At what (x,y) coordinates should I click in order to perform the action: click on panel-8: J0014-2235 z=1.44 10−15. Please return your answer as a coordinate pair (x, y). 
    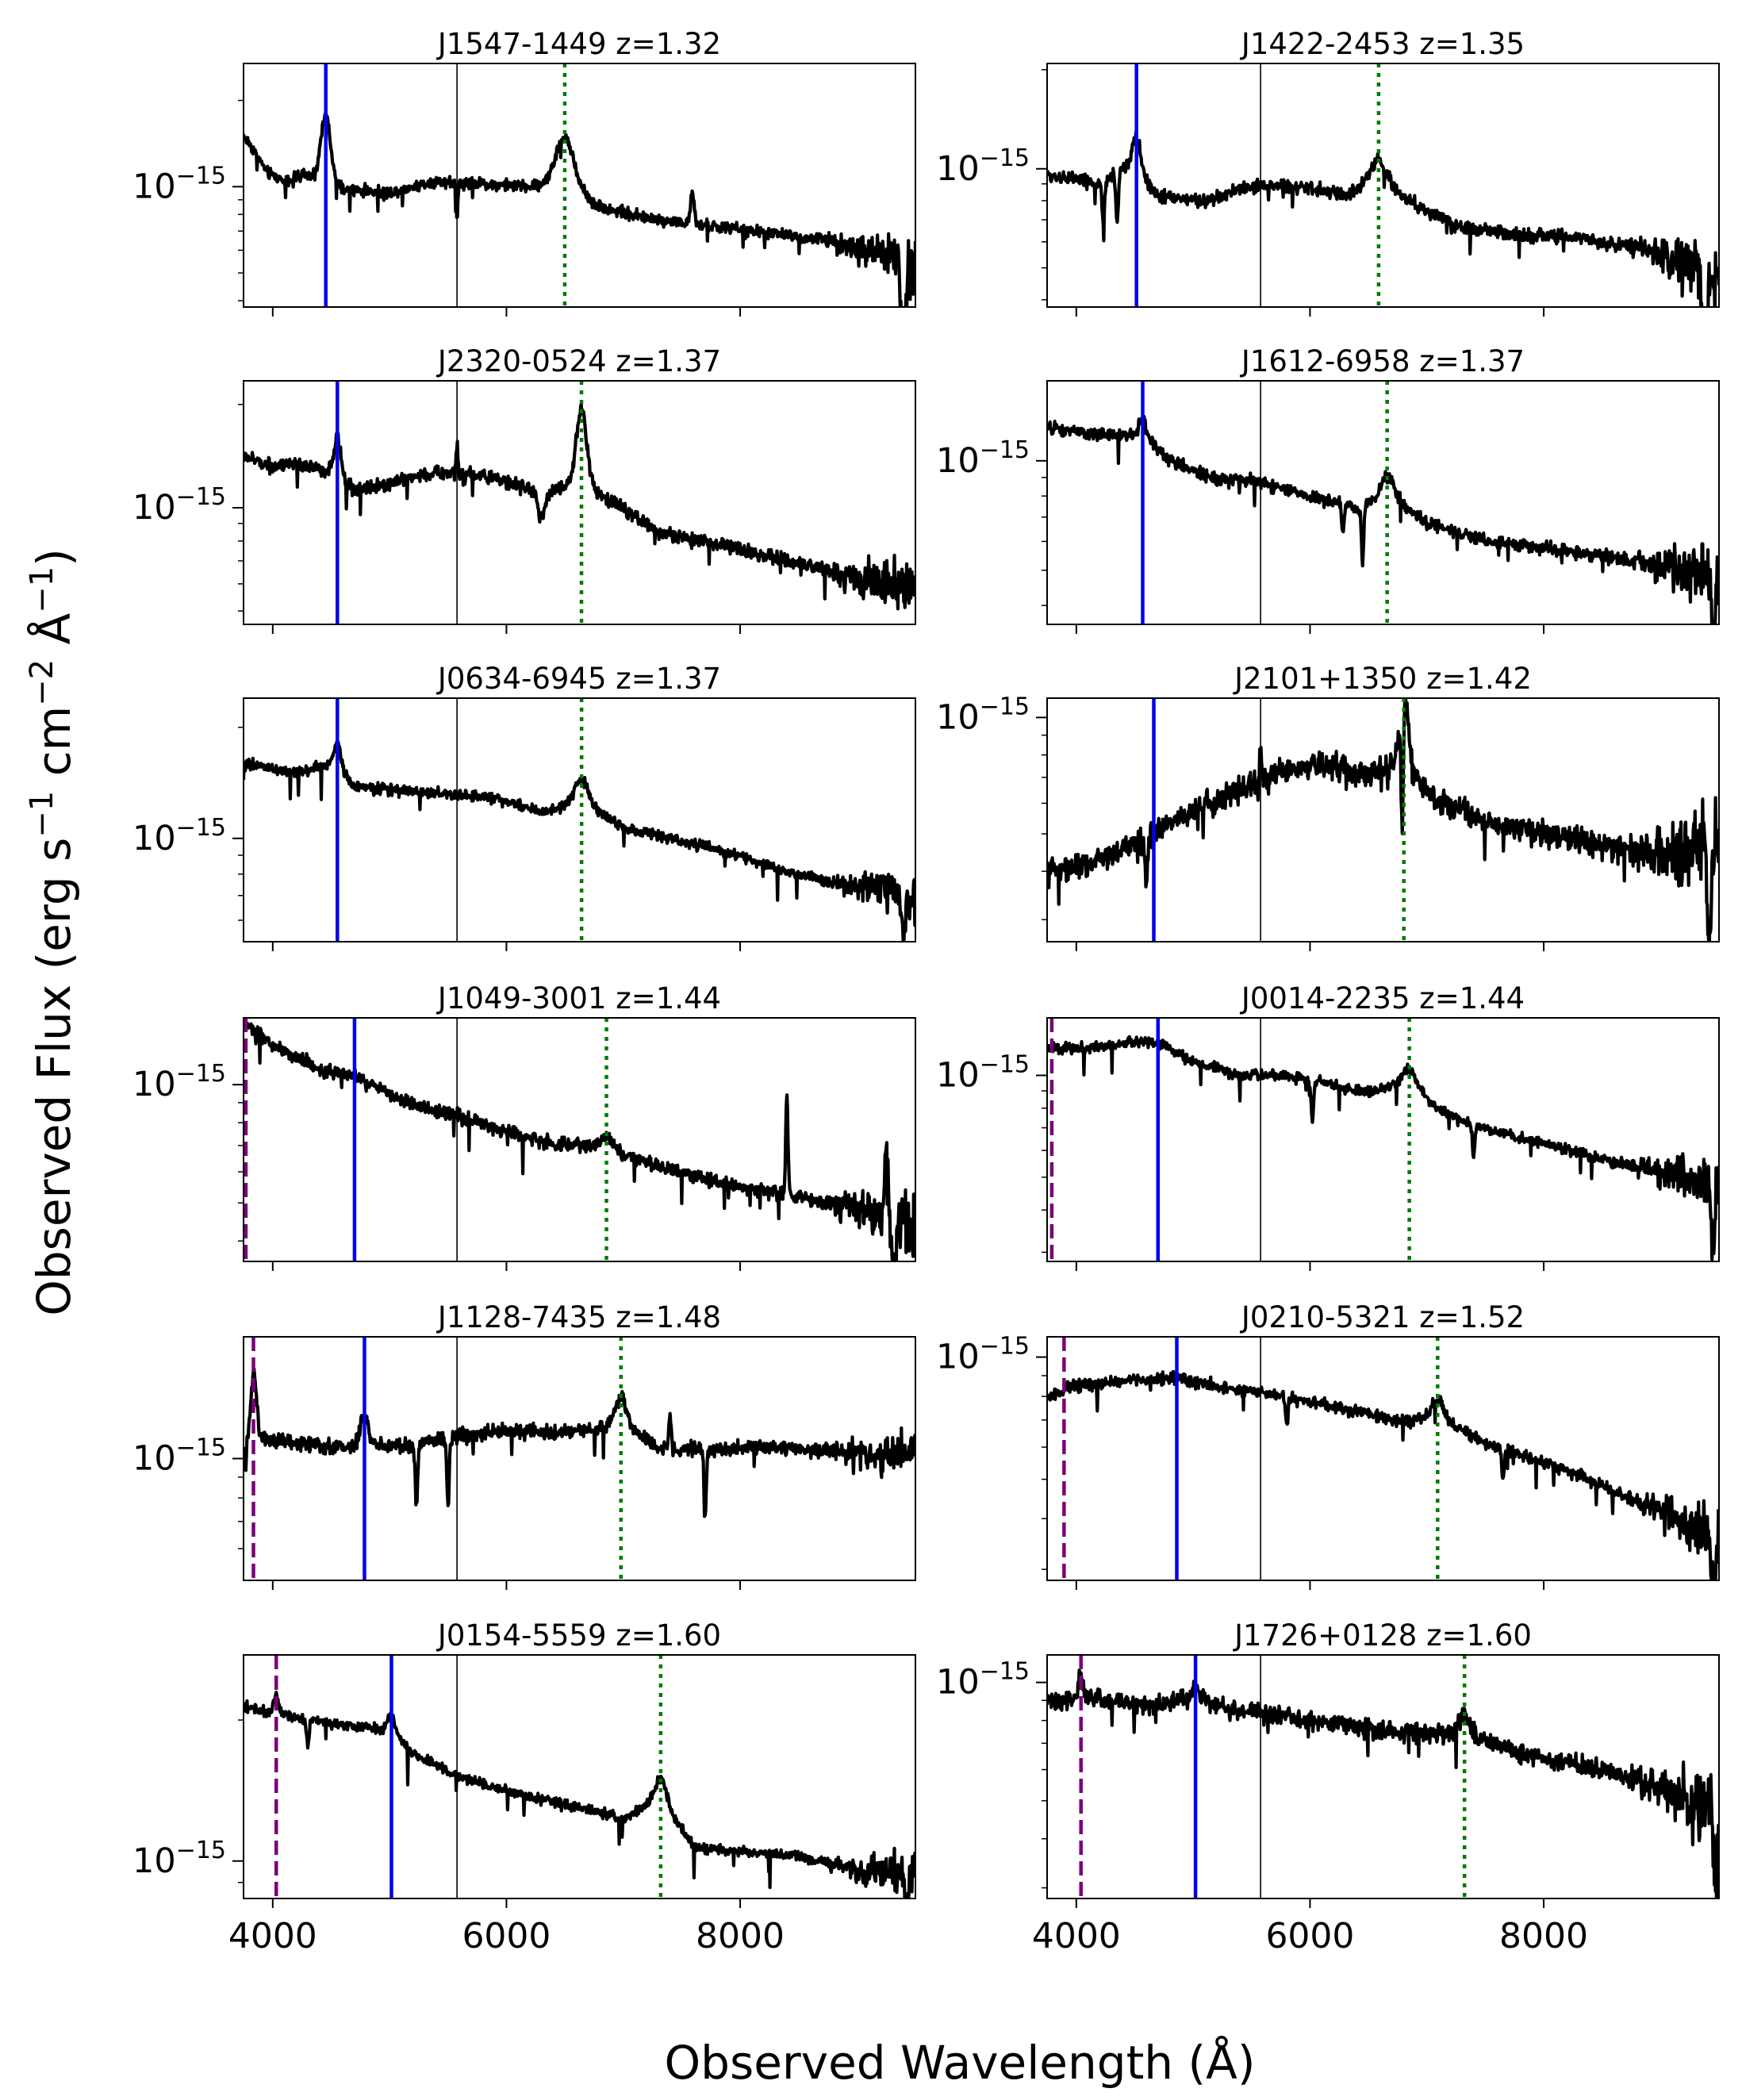
    Looking at the image, I should click on (1328, 1126).